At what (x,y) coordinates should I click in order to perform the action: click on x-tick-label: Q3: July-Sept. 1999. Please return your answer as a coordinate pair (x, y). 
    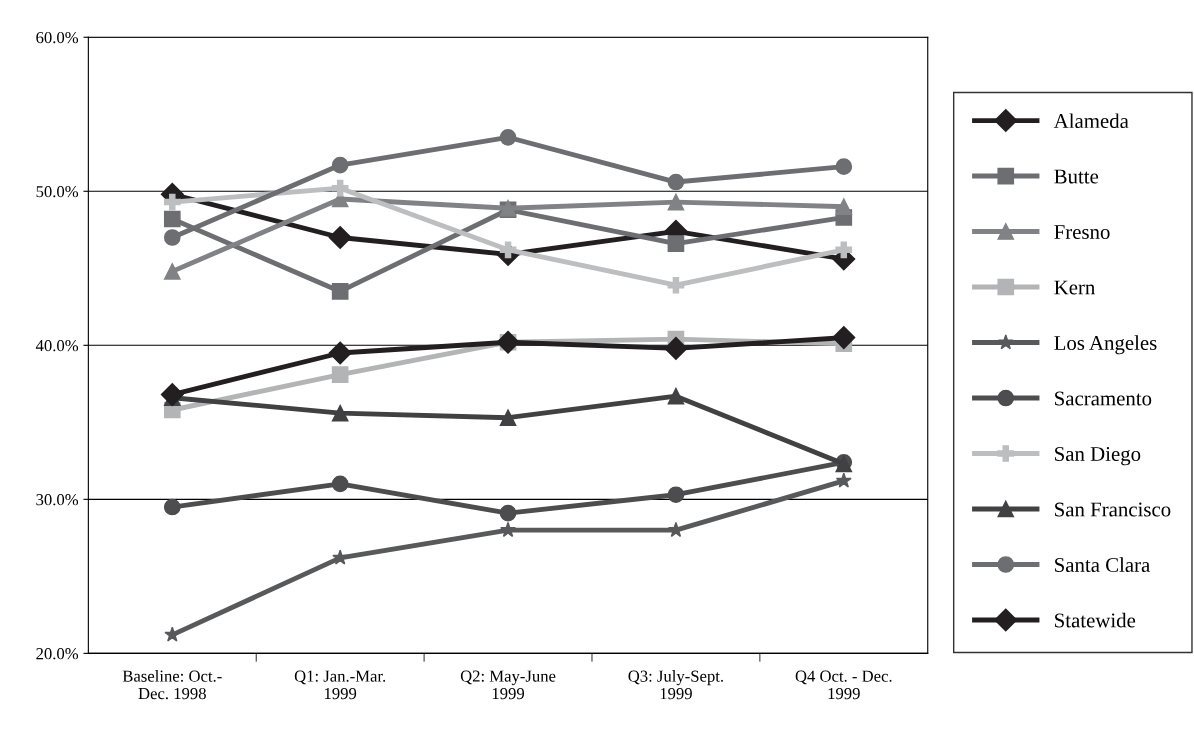
    Looking at the image, I should click on (675, 685).